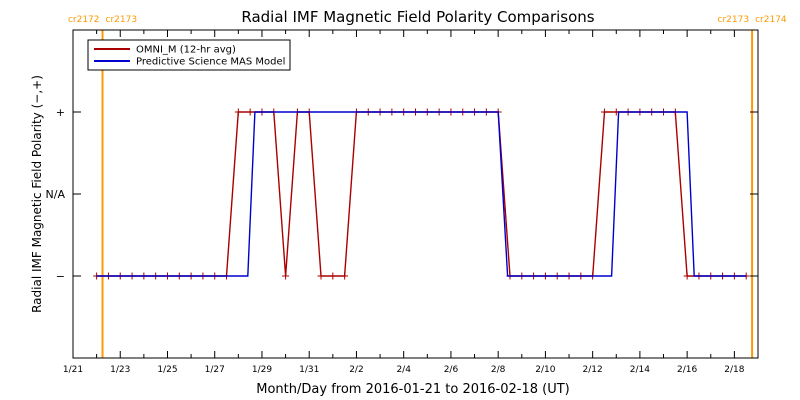  I want to click on x-tick-label: 1/29, so click(262, 370).